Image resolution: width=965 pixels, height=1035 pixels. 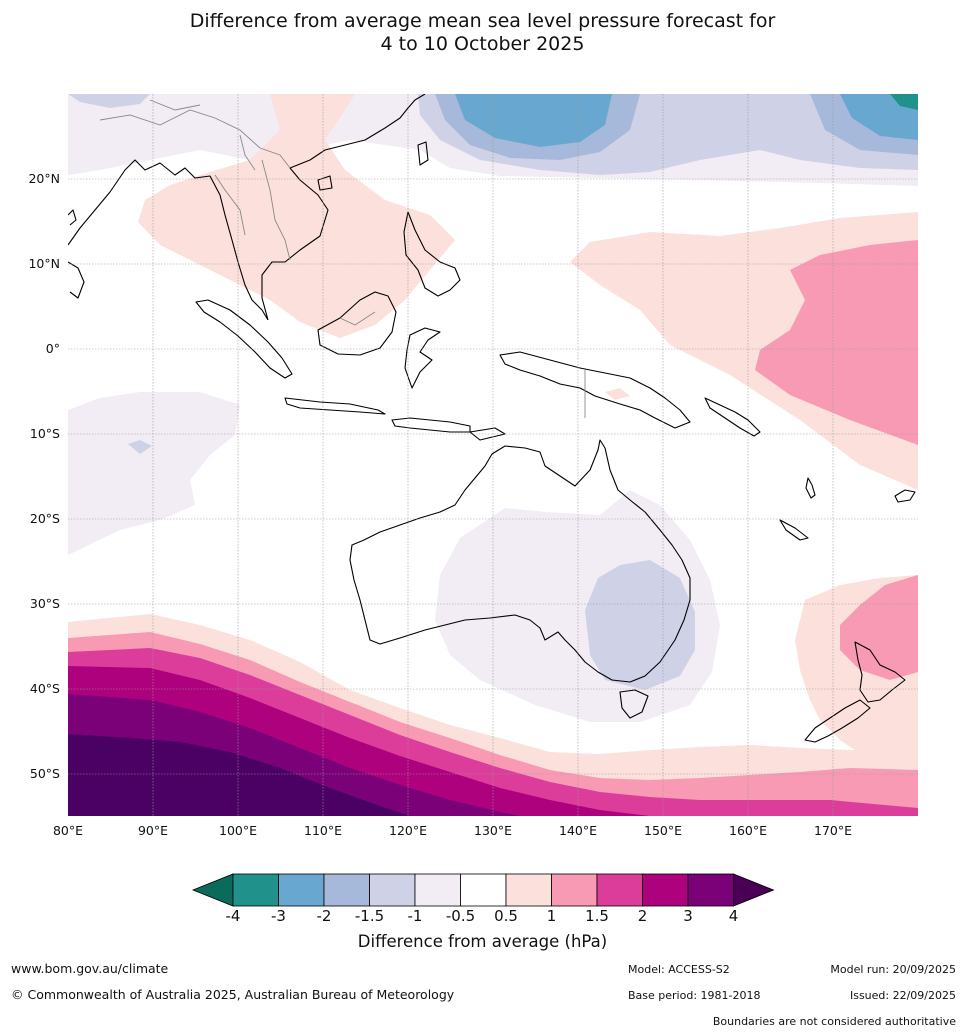 I want to click on lat-label-40s: 40°S, so click(x=44, y=688).